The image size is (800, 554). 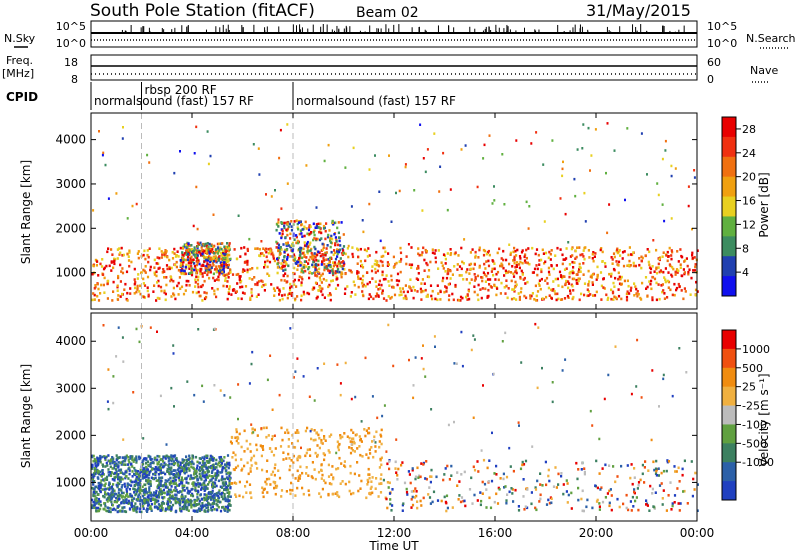 What do you see at coordinates (722, 43) in the screenshot?
I see `nsearch-tick-low: 10^0` at bounding box center [722, 43].